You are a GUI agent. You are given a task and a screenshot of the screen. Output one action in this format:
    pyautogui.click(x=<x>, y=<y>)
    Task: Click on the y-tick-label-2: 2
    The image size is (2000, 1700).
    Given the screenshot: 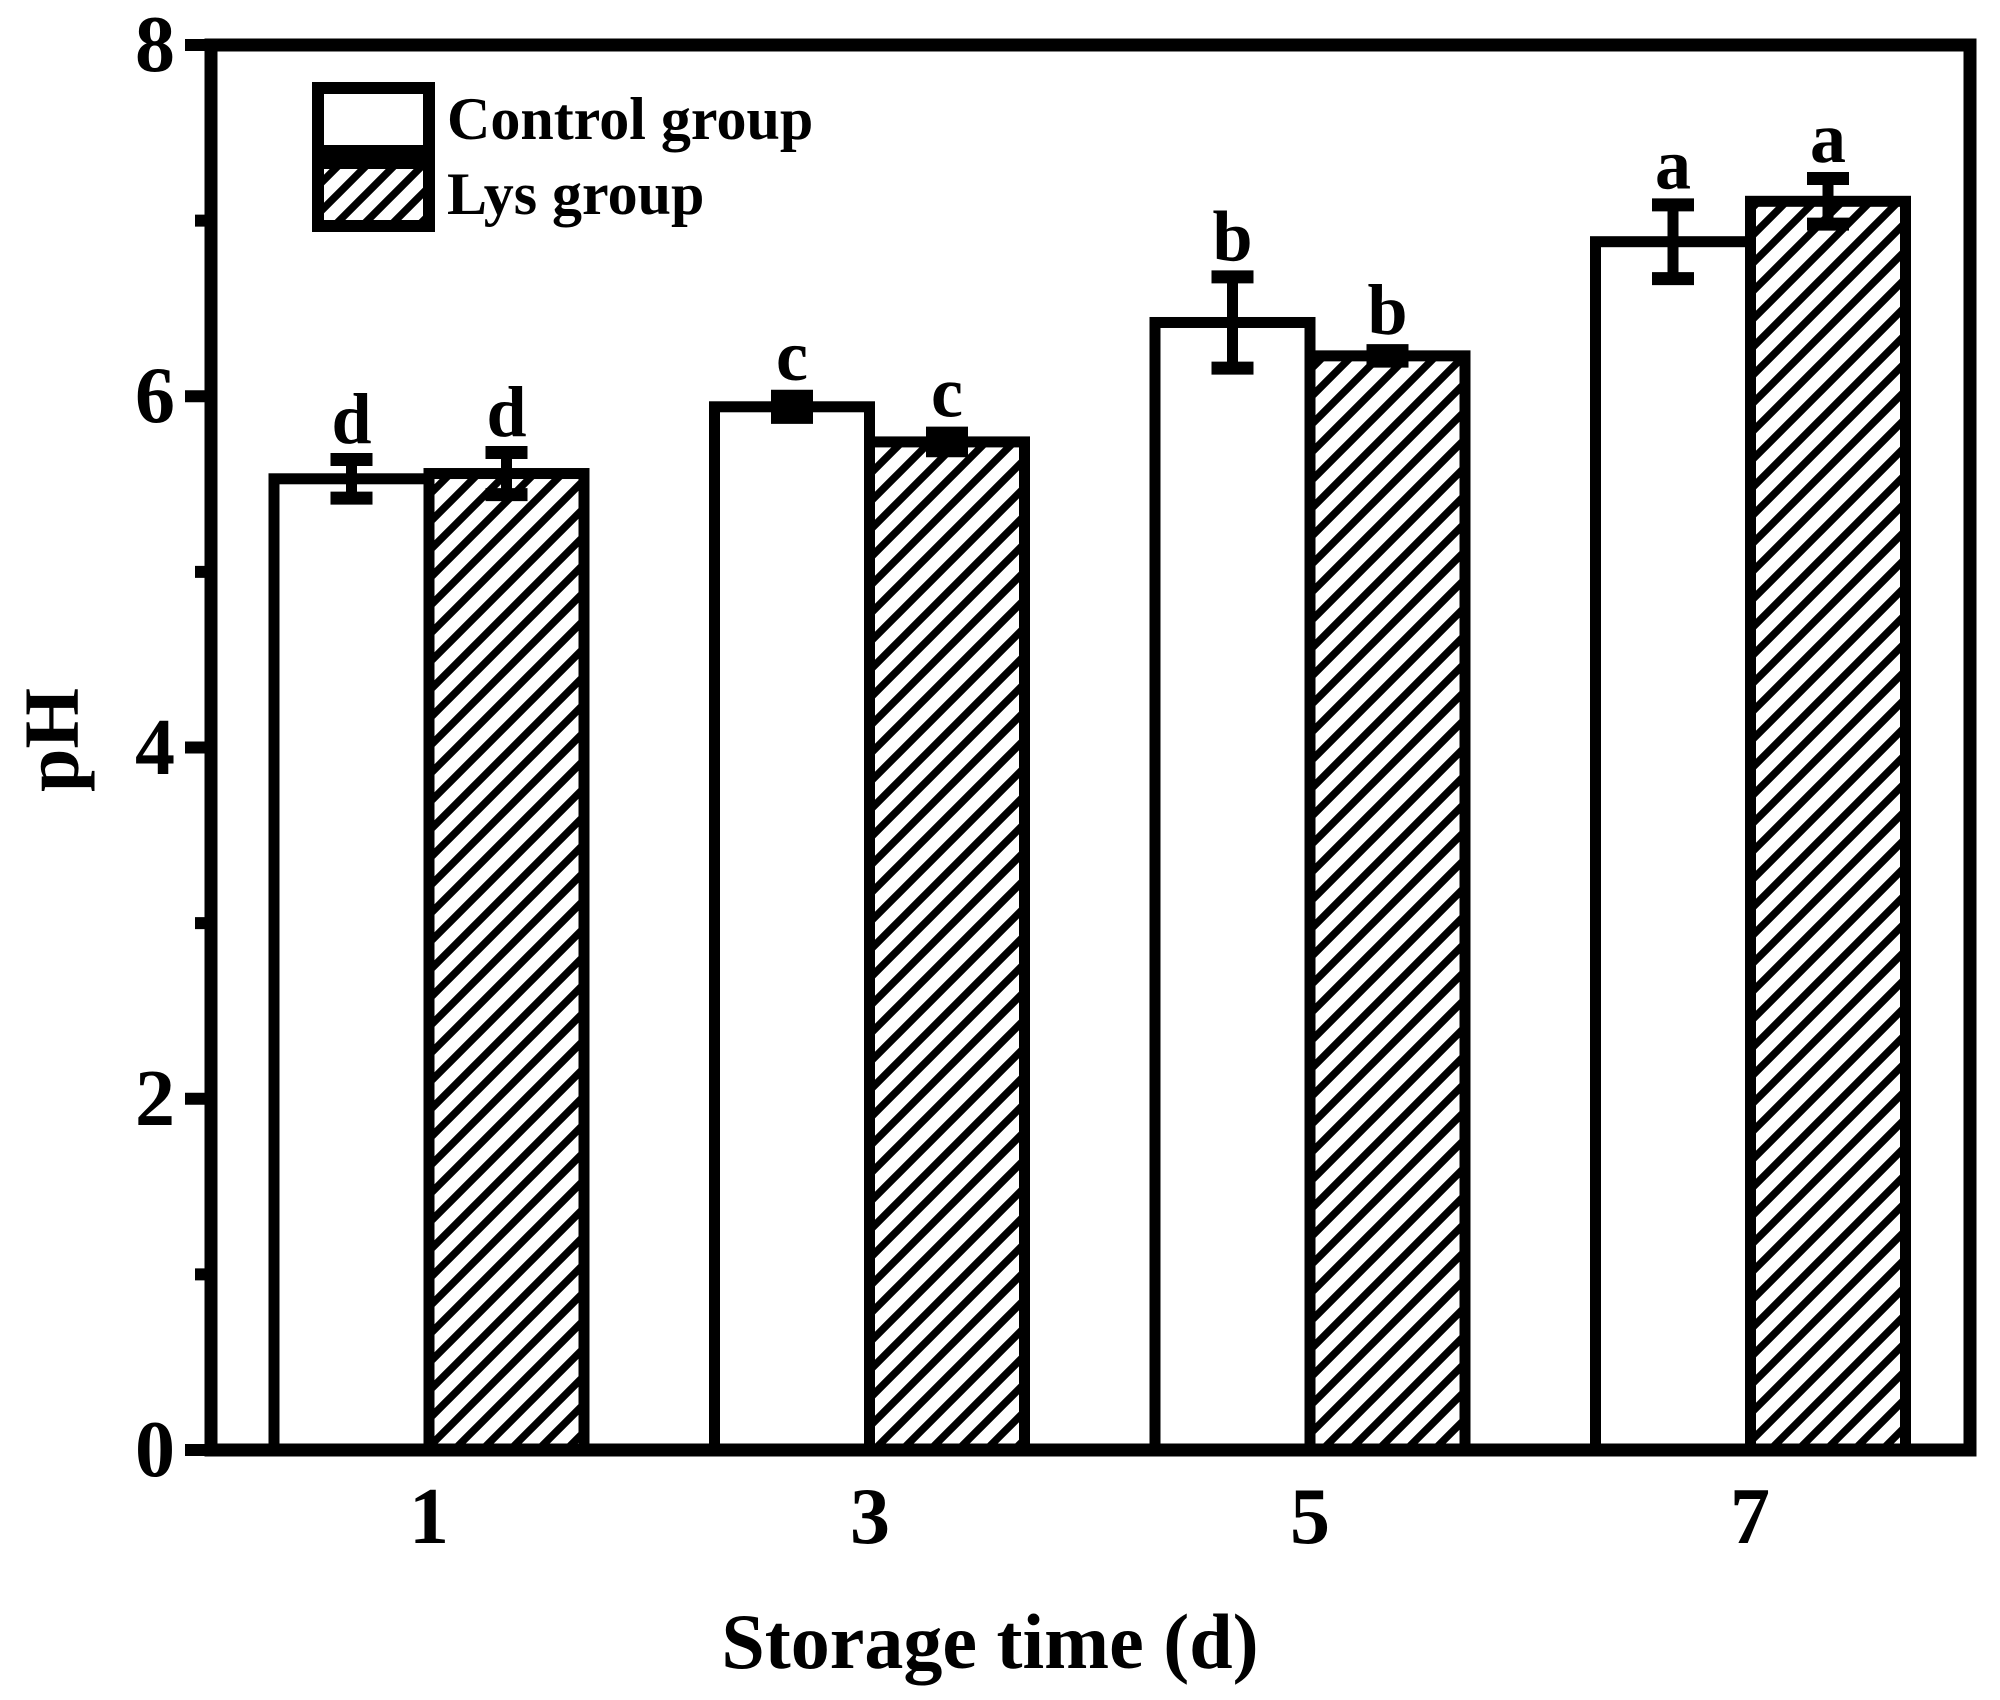 What is the action you would take?
    pyautogui.click(x=155, y=1099)
    